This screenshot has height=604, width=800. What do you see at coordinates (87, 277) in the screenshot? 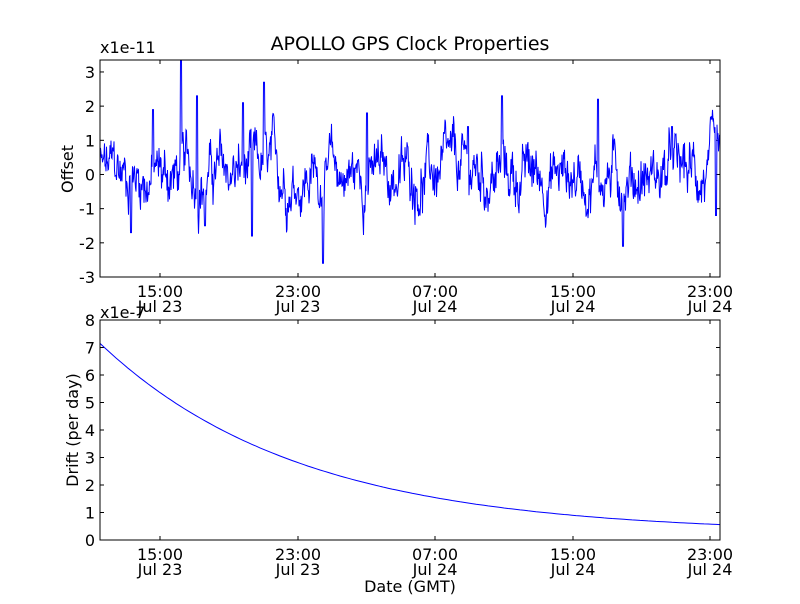
I see `offset-y-tick-label: -3` at bounding box center [87, 277].